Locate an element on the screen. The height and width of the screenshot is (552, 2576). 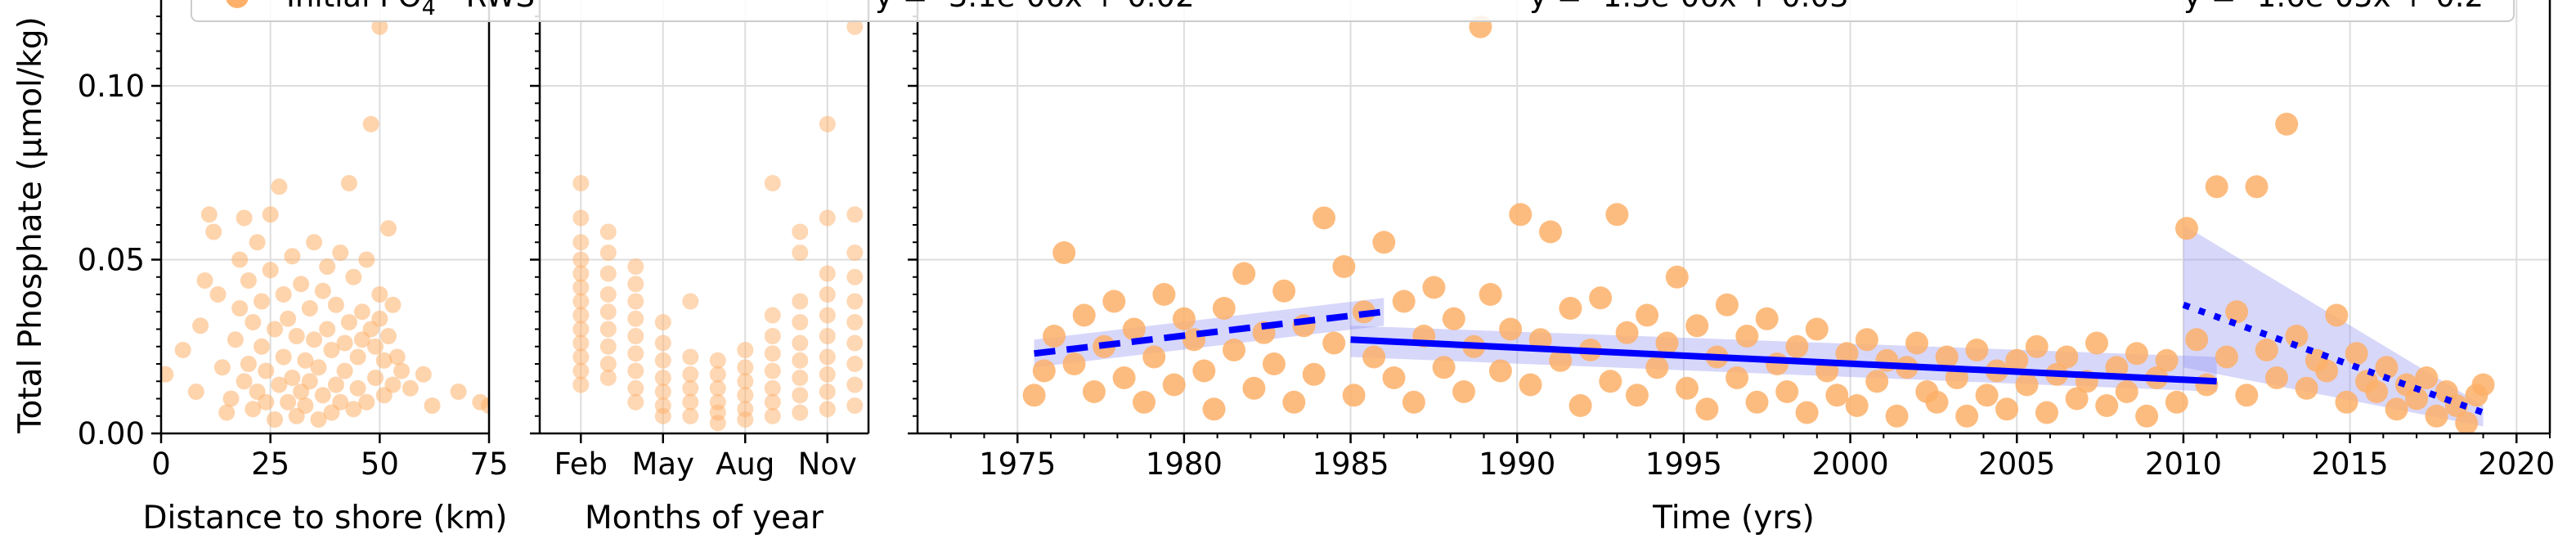
legend-equation-1: y = -3.1e-06x + 0.02 is located at coordinates (1035, 7).